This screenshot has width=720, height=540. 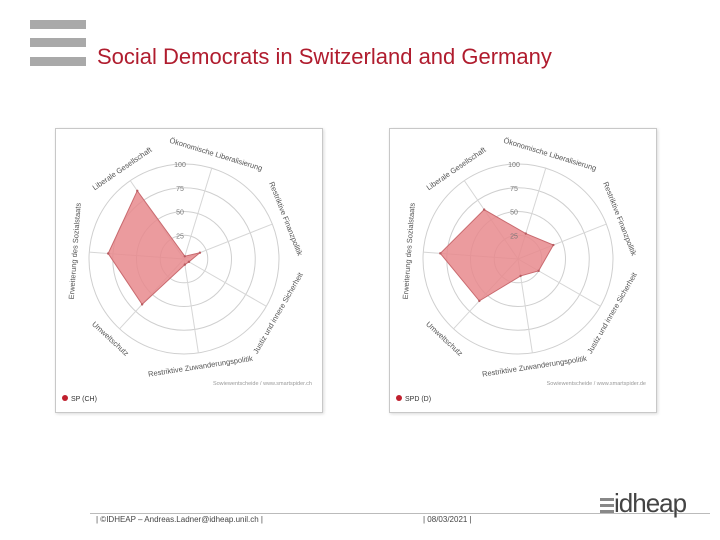 What do you see at coordinates (400, 513) in the screenshot?
I see `footer-divider` at bounding box center [400, 513].